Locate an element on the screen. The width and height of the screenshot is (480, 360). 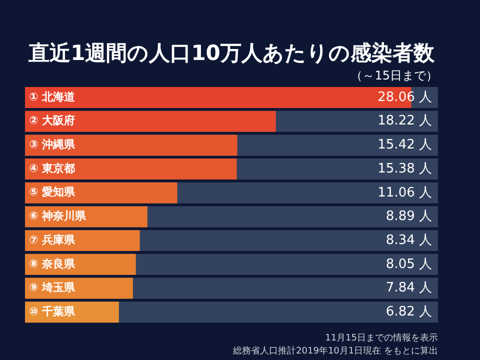
y-tick-label: ⑥ 神奈川県 is located at coordinates (58, 216).